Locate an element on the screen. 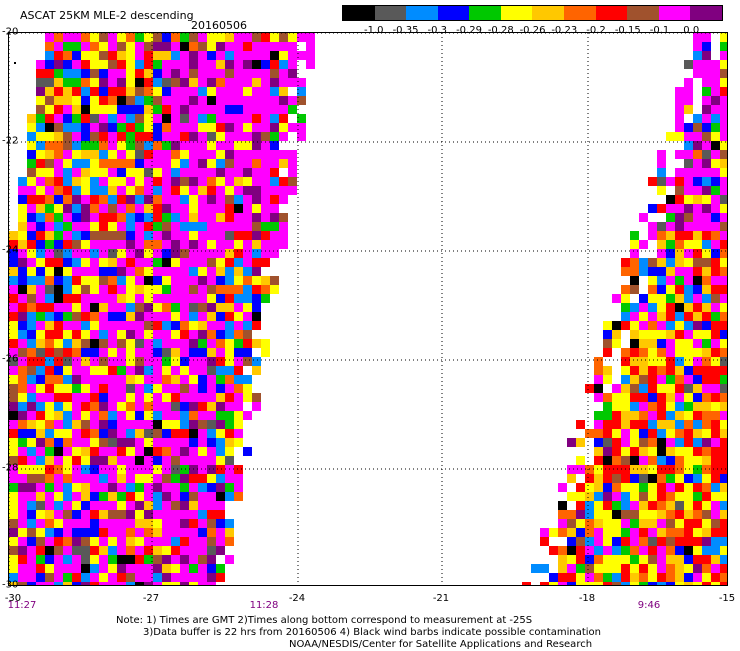  color-scale-bar is located at coordinates (532, 13).